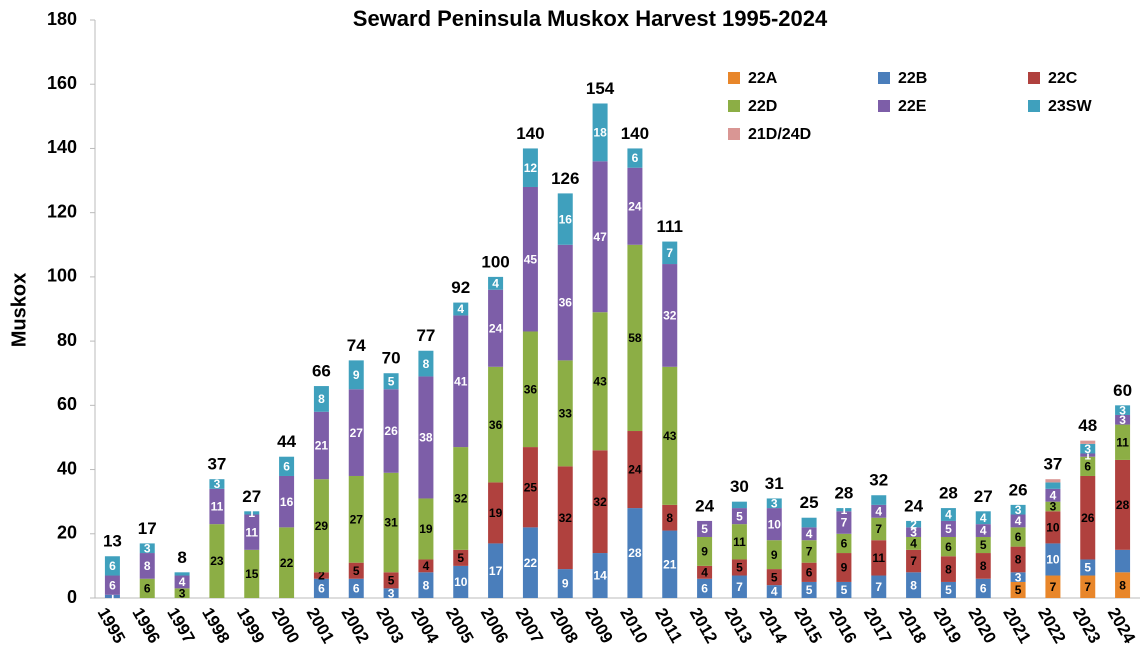 The width and height of the screenshot is (1146, 656). What do you see at coordinates (460, 287) in the screenshot?
I see `total-label: 92` at bounding box center [460, 287].